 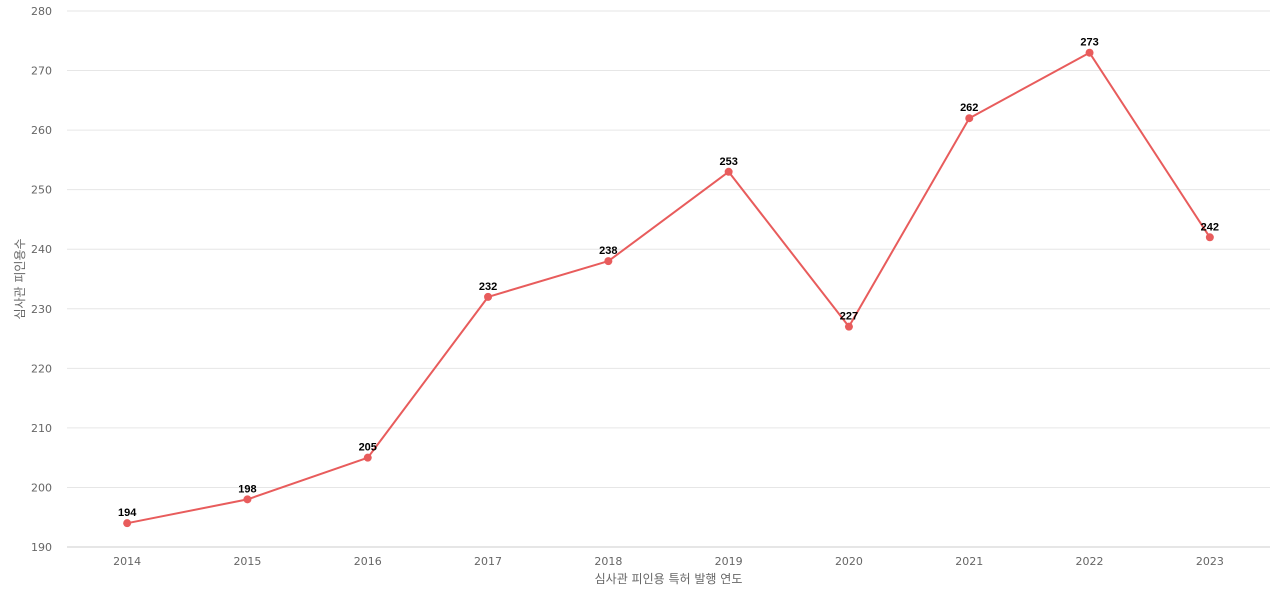 What do you see at coordinates (41, 190) in the screenshot?
I see `y-tick-label: 250` at bounding box center [41, 190].